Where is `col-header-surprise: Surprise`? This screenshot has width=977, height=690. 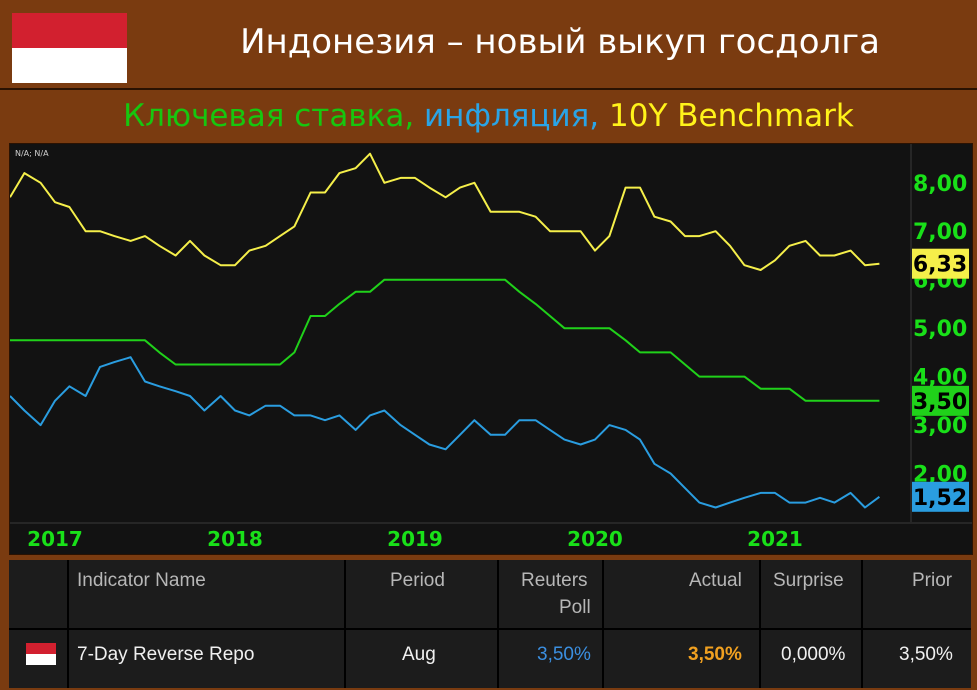 col-header-surprise: Surprise is located at coordinates (808, 580).